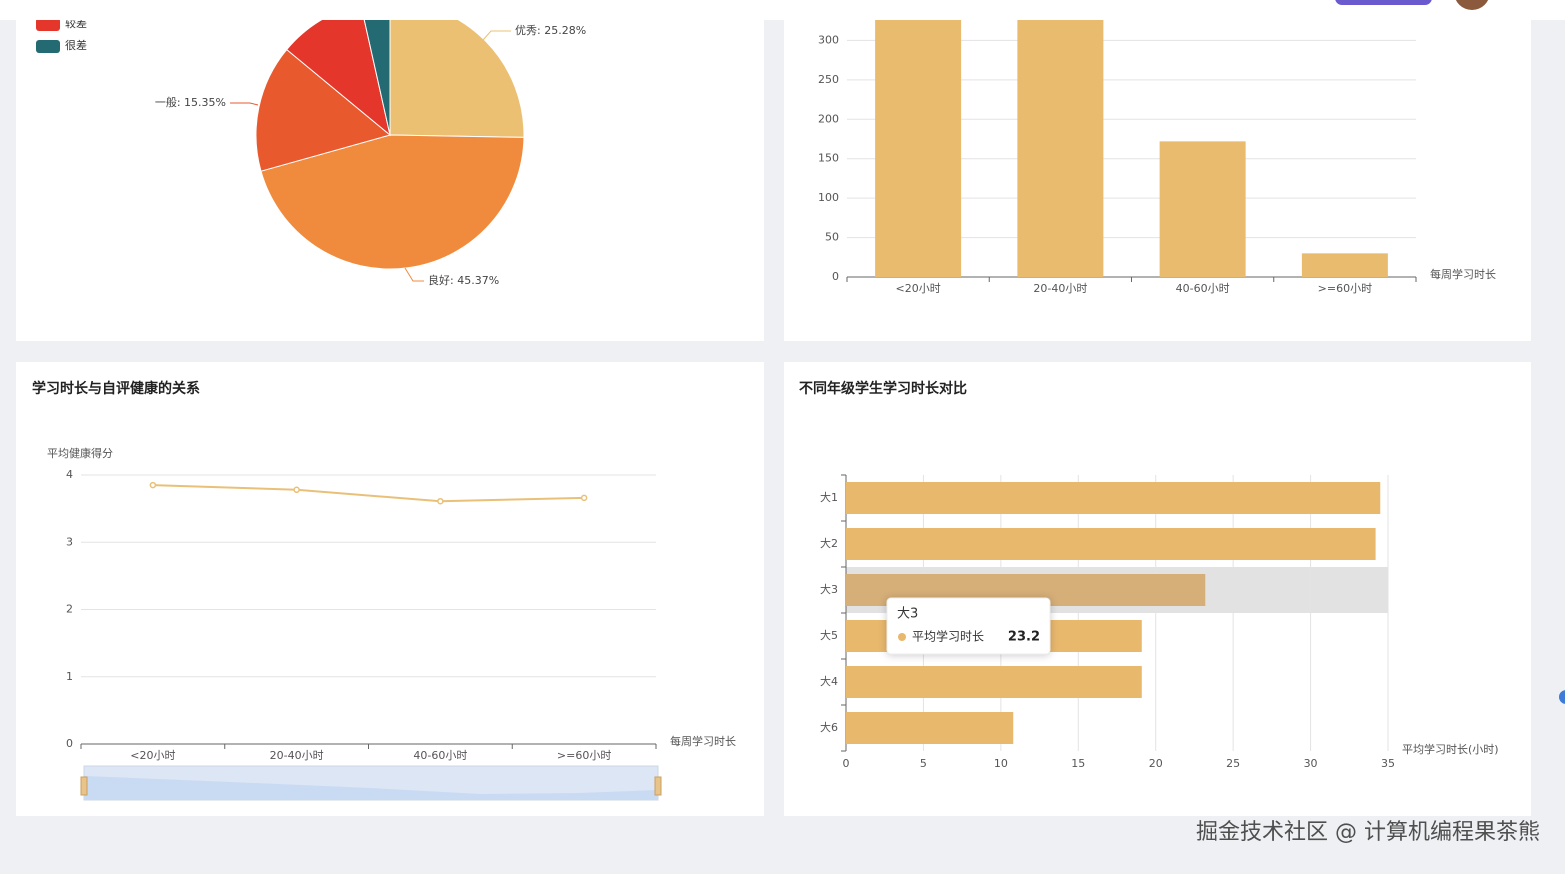 This screenshot has height=874, width=1565. I want to click on avatar, so click(1472, 5).